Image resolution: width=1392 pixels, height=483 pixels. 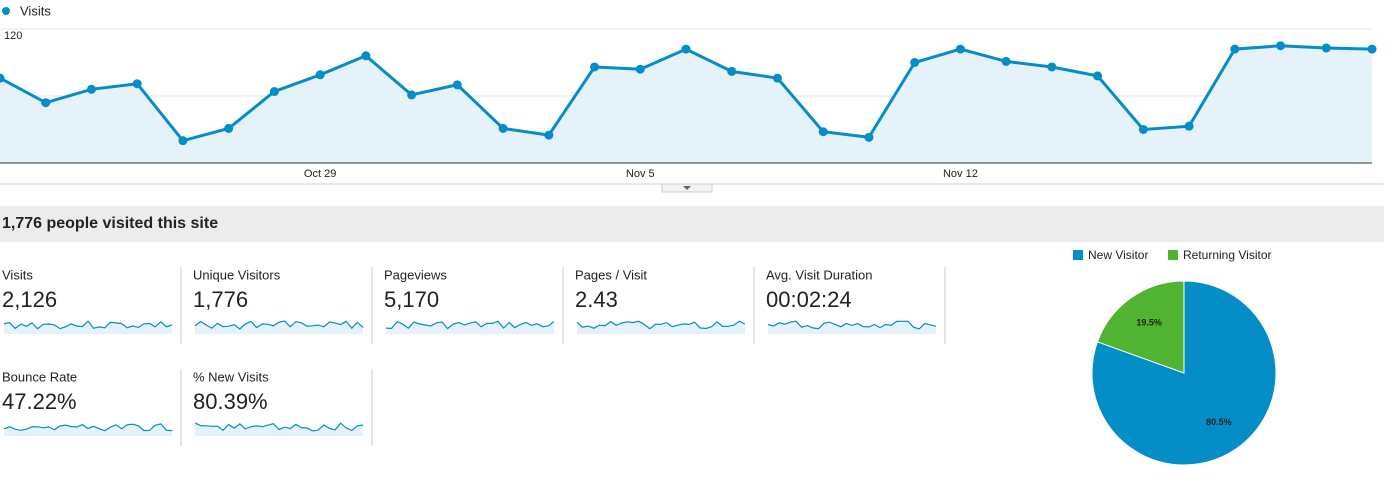 What do you see at coordinates (17, 274) in the screenshot?
I see `metric-label: Visits` at bounding box center [17, 274].